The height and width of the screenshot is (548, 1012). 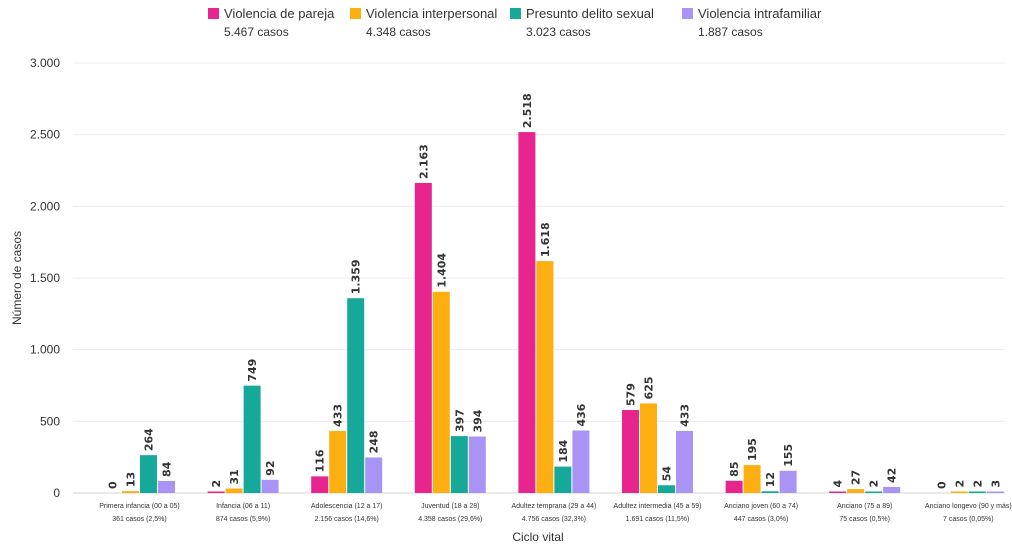 I want to click on x-tick-detail: 1.691 casos (11,5%), so click(x=658, y=519).